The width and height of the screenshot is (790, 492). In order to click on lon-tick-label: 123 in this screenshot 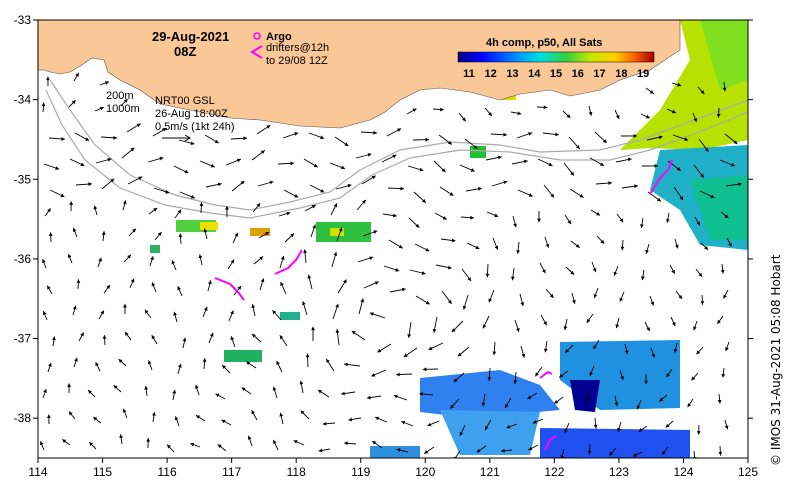, I will do `click(619, 472)`.